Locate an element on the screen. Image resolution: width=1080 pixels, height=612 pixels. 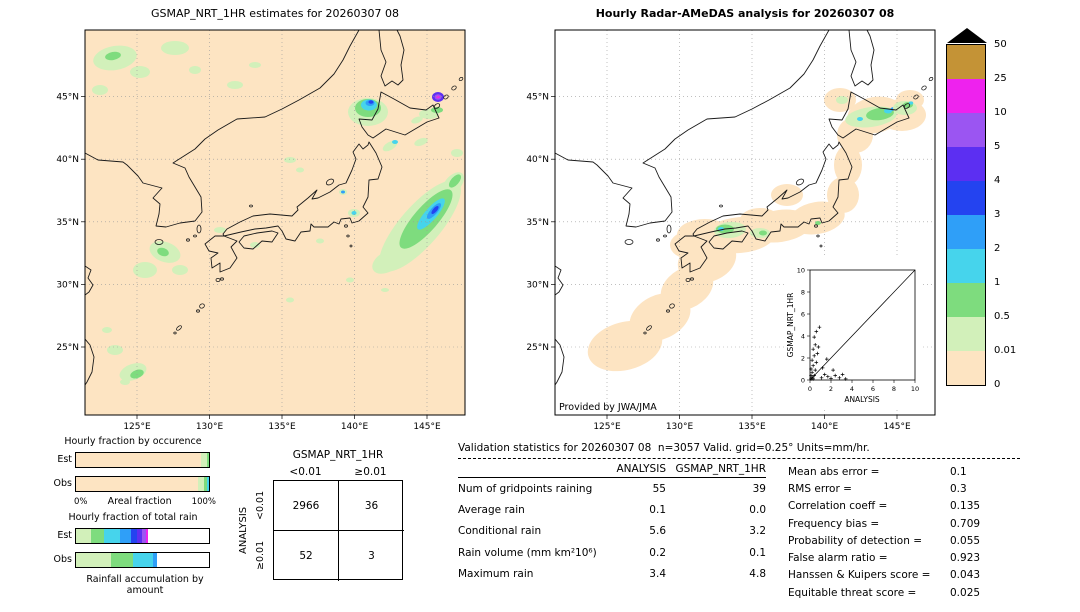
longitude-tick-label: 145°E is located at coordinates (427, 427).